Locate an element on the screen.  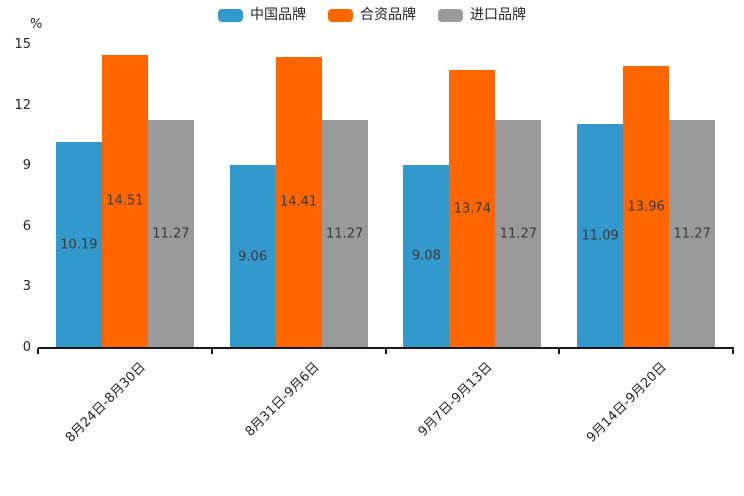
bar-合资品牌-1: 14.41 is located at coordinates (298, 202).